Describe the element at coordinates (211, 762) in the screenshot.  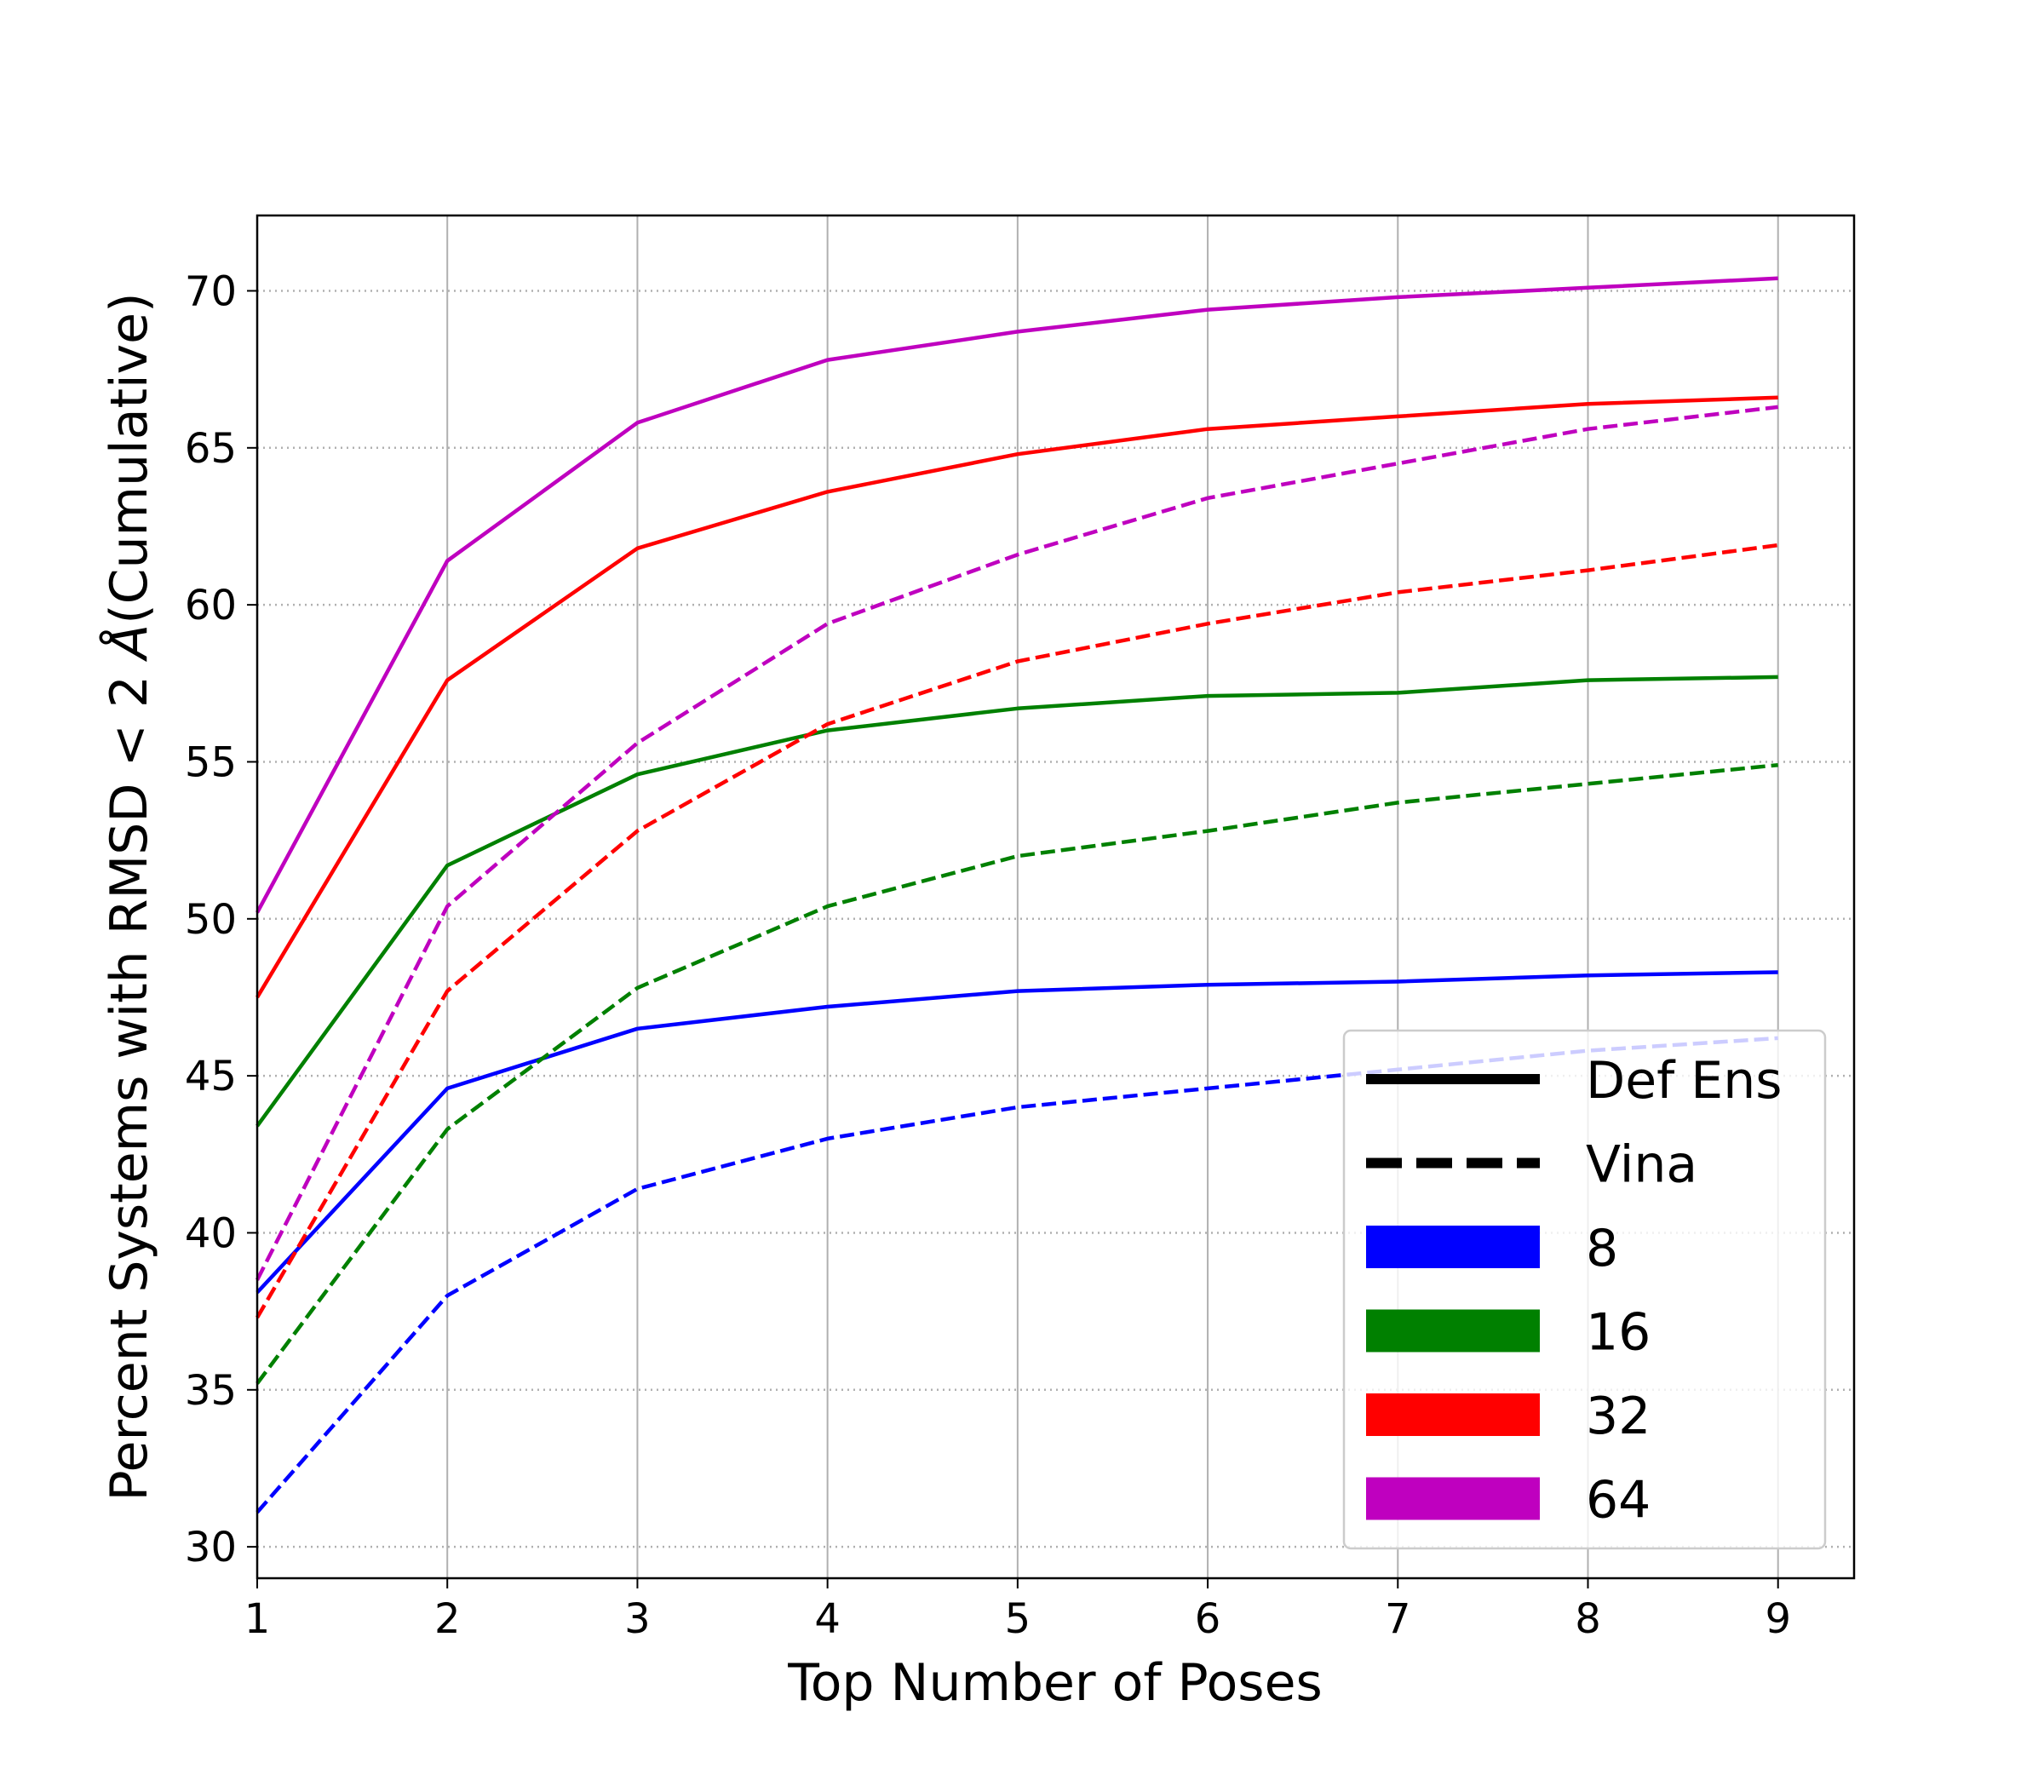
I see `y-tick-label: 55` at that location.